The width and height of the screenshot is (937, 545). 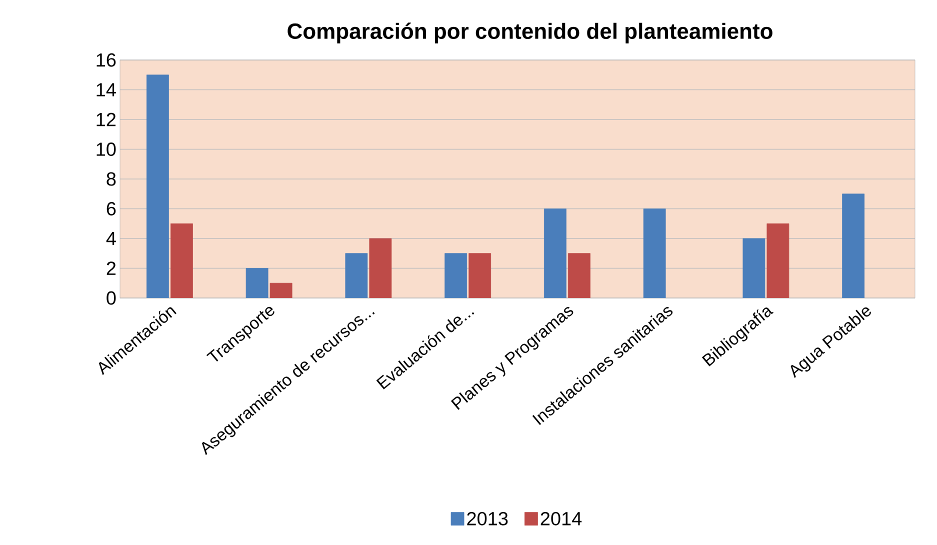 What do you see at coordinates (111, 298) in the screenshot?
I see `y-tick-label: 0` at bounding box center [111, 298].